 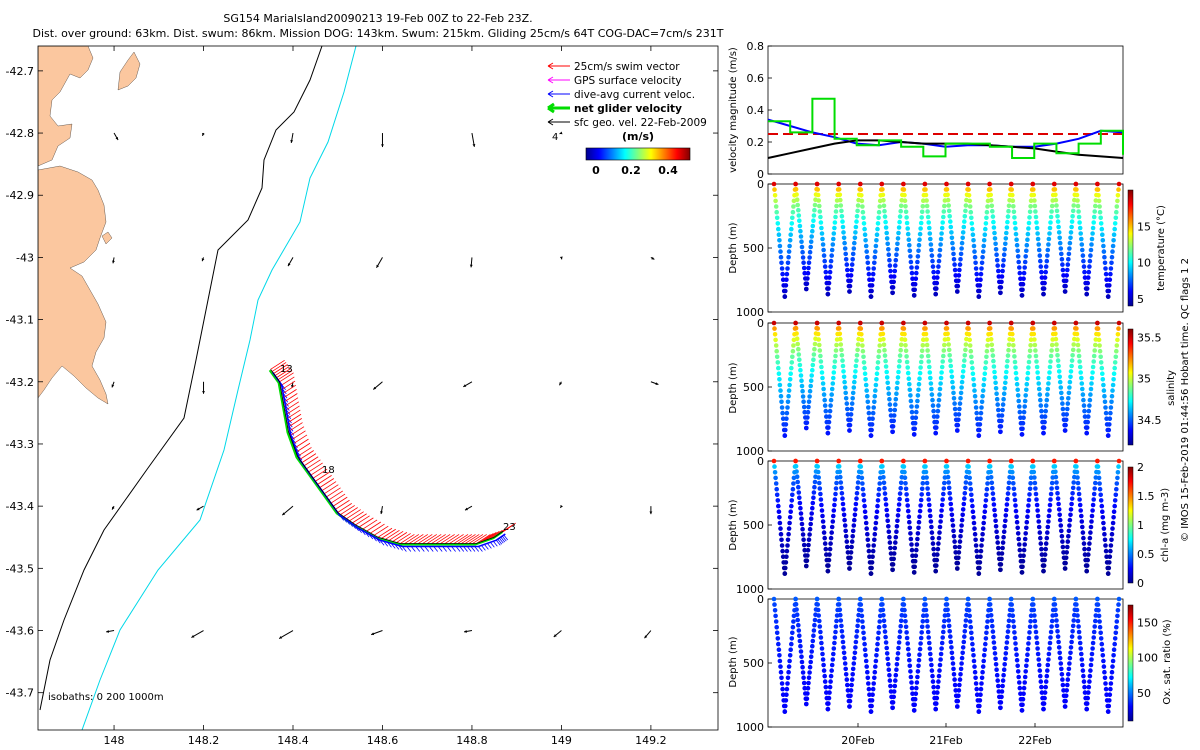 What do you see at coordinates (628, 81) in the screenshot?
I see `legend-gps: GPS surface velocity` at bounding box center [628, 81].